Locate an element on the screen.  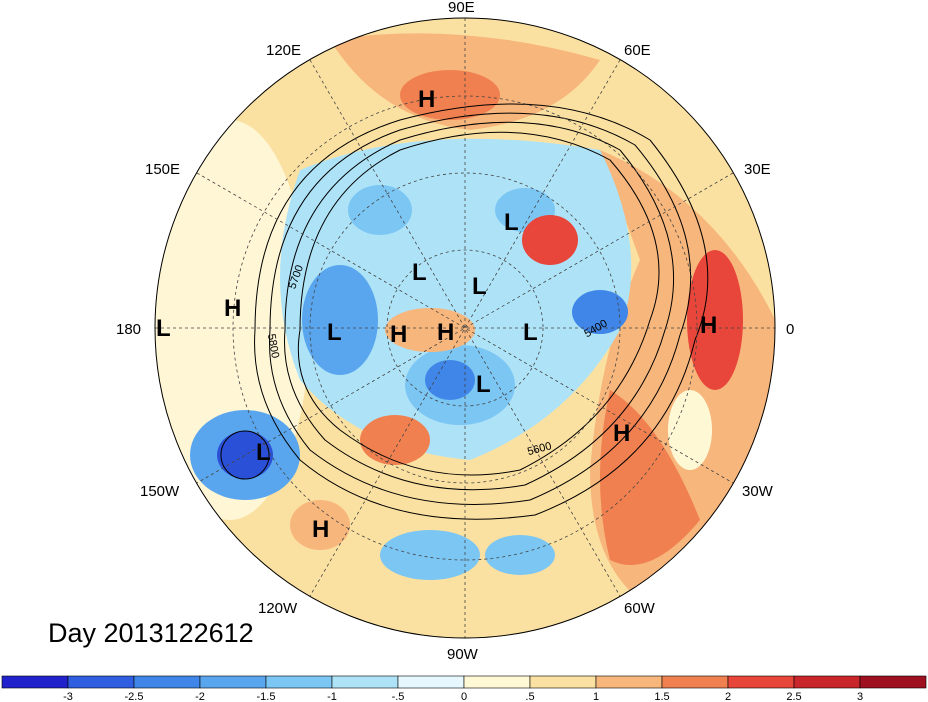
warm-region-atlantic-core is located at coordinates (650, 477).